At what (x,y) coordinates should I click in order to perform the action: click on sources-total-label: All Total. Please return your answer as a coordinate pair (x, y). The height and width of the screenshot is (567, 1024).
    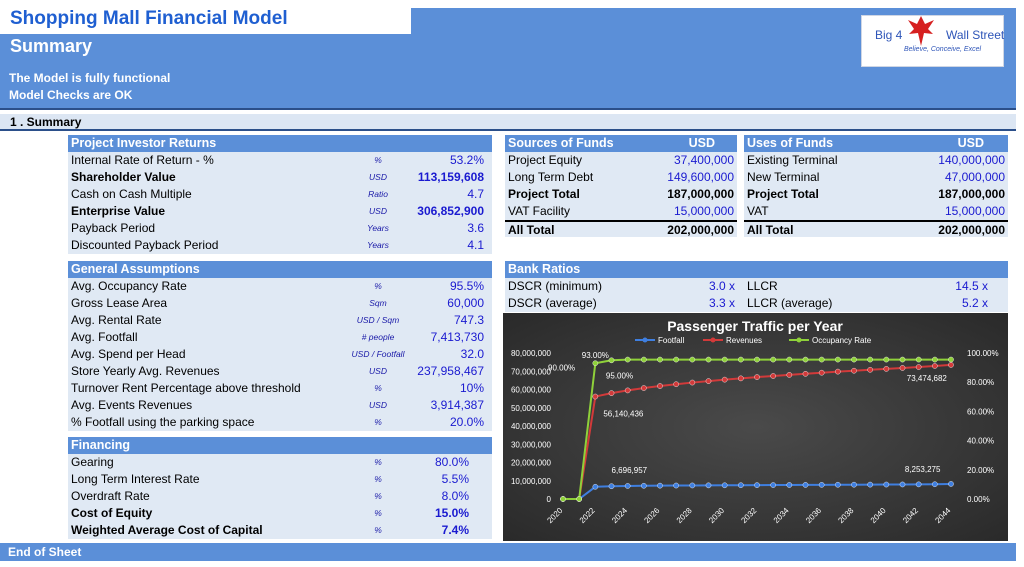
    Looking at the image, I should click on (531, 230).